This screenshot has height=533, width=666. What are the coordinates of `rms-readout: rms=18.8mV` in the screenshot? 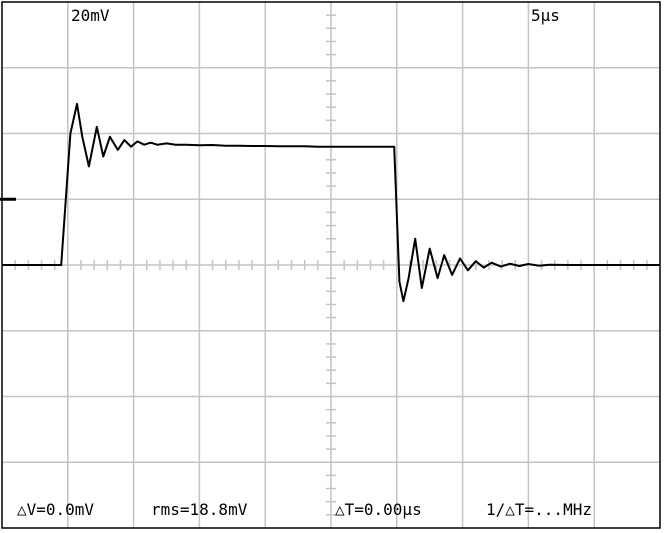 It's located at (199, 509).